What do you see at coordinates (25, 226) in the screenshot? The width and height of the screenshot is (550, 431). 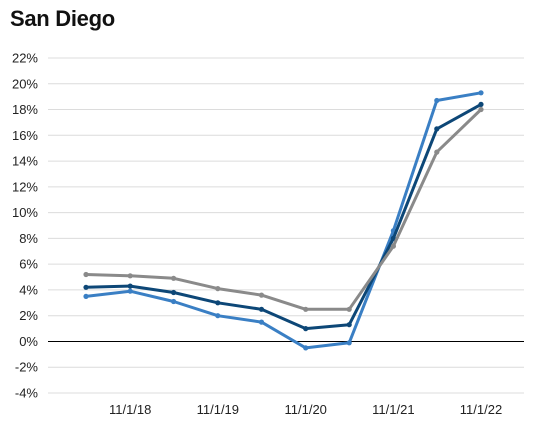 I see `y-axis-tick-labels: 22% 20% 18% 16% 14% 12% 10% 8% 6% 4% 2% 0% -2% -4%` at bounding box center [25, 226].